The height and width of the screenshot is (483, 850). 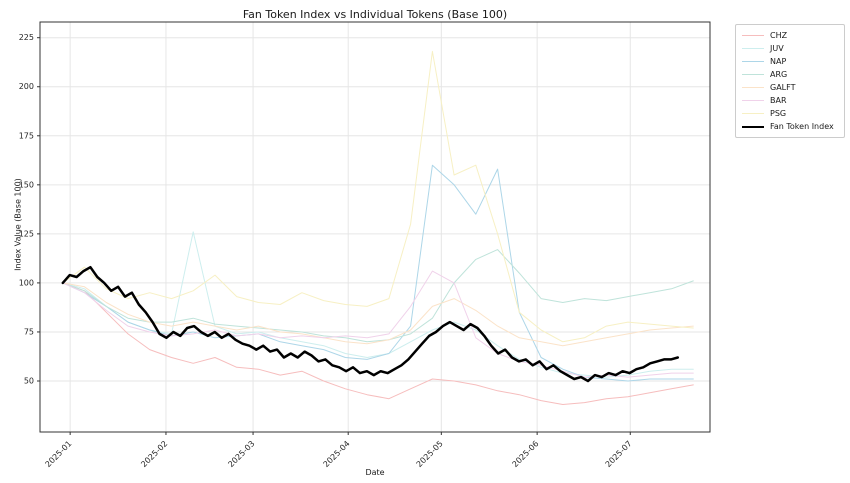 I want to click on legend-label: JUV, so click(x=777, y=48).